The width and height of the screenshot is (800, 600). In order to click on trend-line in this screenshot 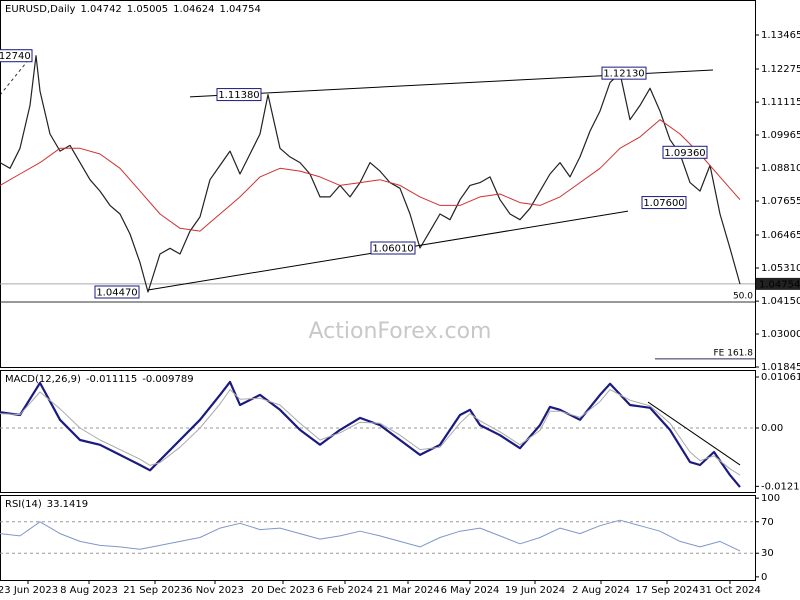, I will do `click(694, 433)`.